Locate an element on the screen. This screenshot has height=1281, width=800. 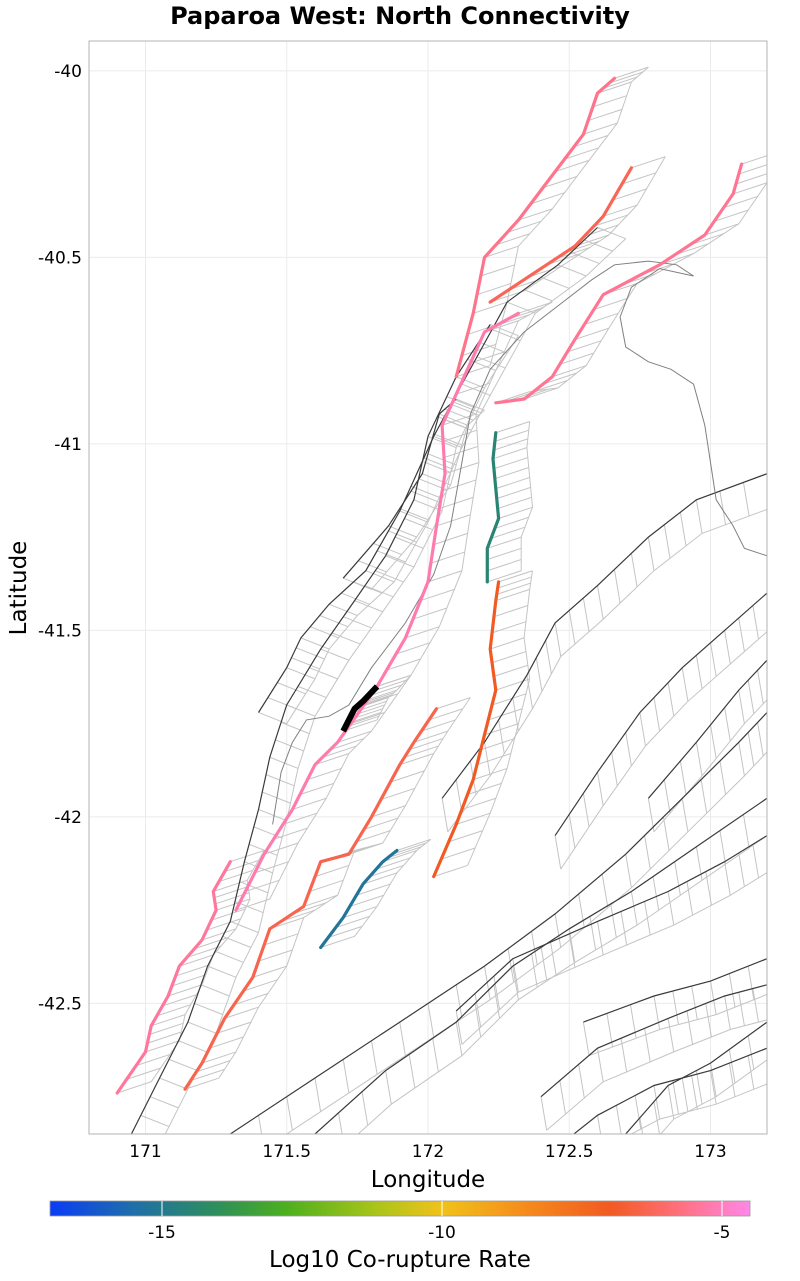
y-tick-label: -42.5 is located at coordinates (60, 1004).